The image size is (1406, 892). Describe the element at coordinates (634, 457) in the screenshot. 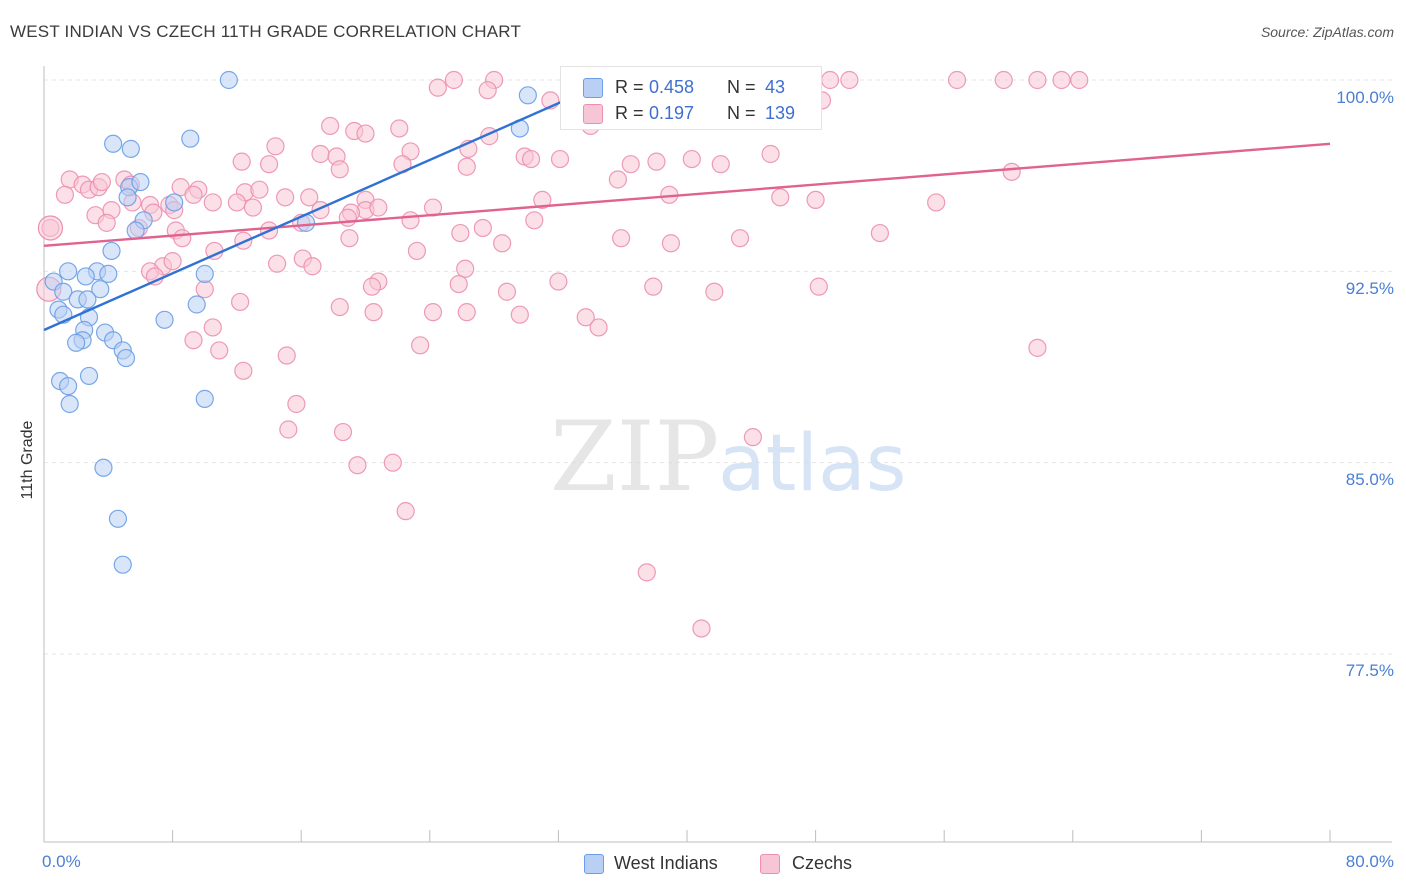

I see `watermark-zip: ZIP` at that location.